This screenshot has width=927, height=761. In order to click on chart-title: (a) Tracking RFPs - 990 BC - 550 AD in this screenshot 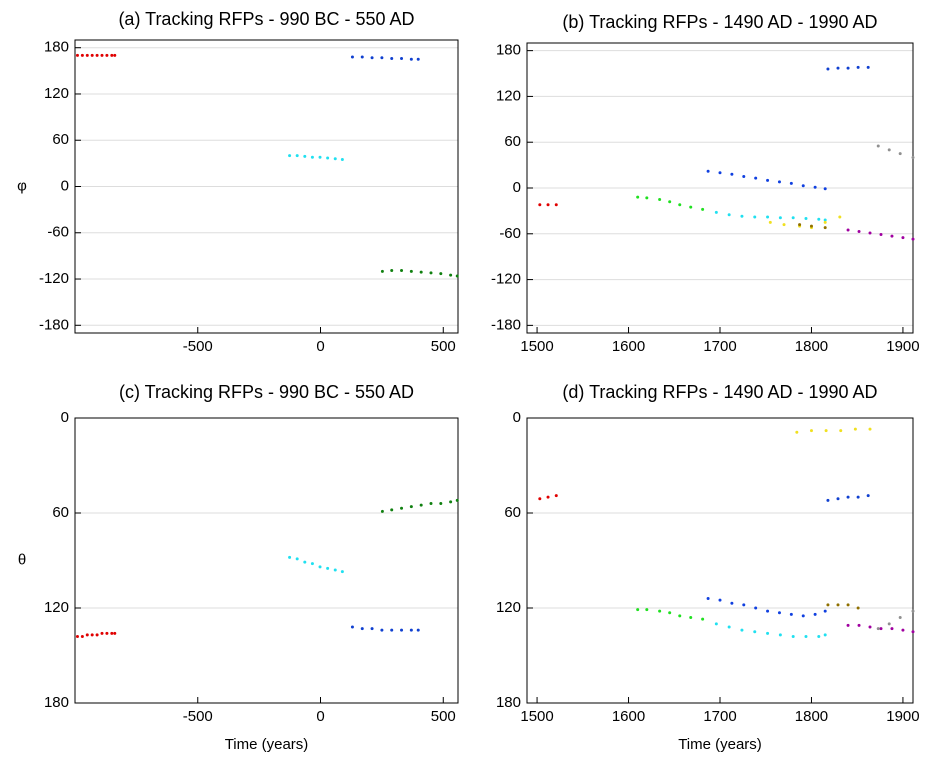, I will do `click(266, 19)`.